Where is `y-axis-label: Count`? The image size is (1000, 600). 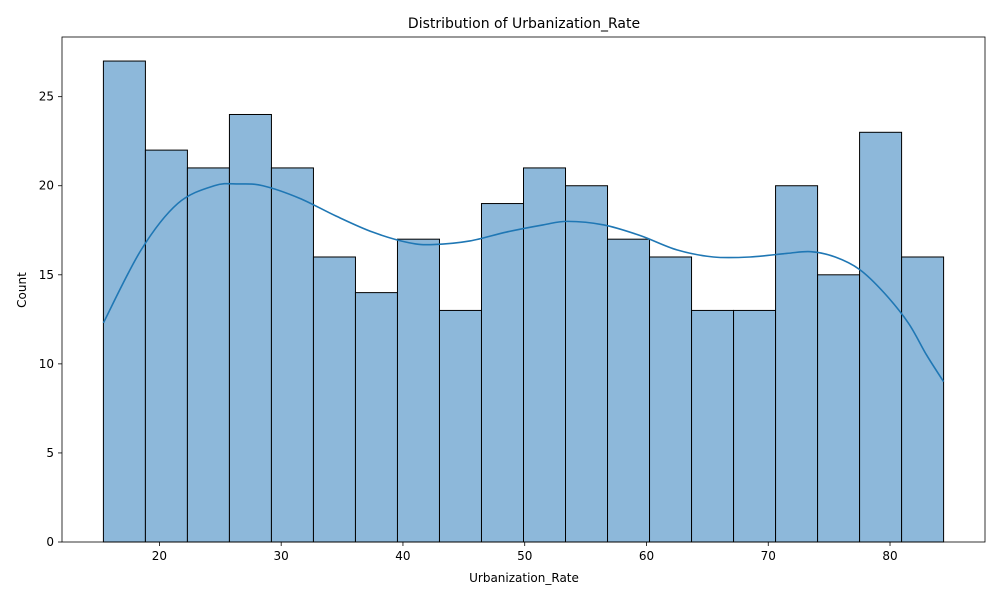
y-axis-label: Count is located at coordinates (22, 290).